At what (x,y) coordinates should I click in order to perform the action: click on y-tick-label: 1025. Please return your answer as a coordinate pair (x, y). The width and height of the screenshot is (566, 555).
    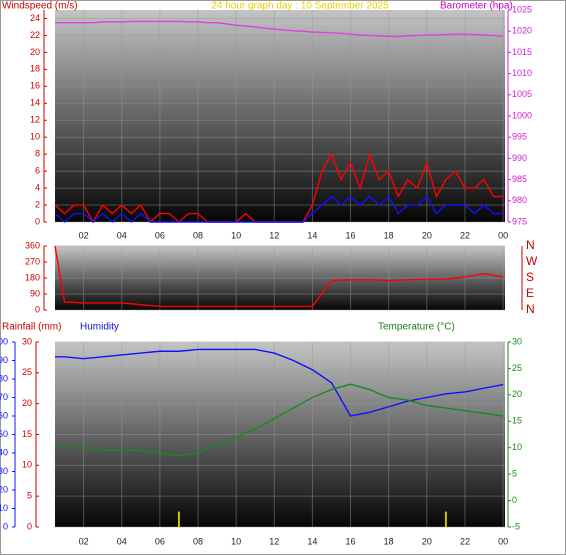
    Looking at the image, I should click on (522, 9).